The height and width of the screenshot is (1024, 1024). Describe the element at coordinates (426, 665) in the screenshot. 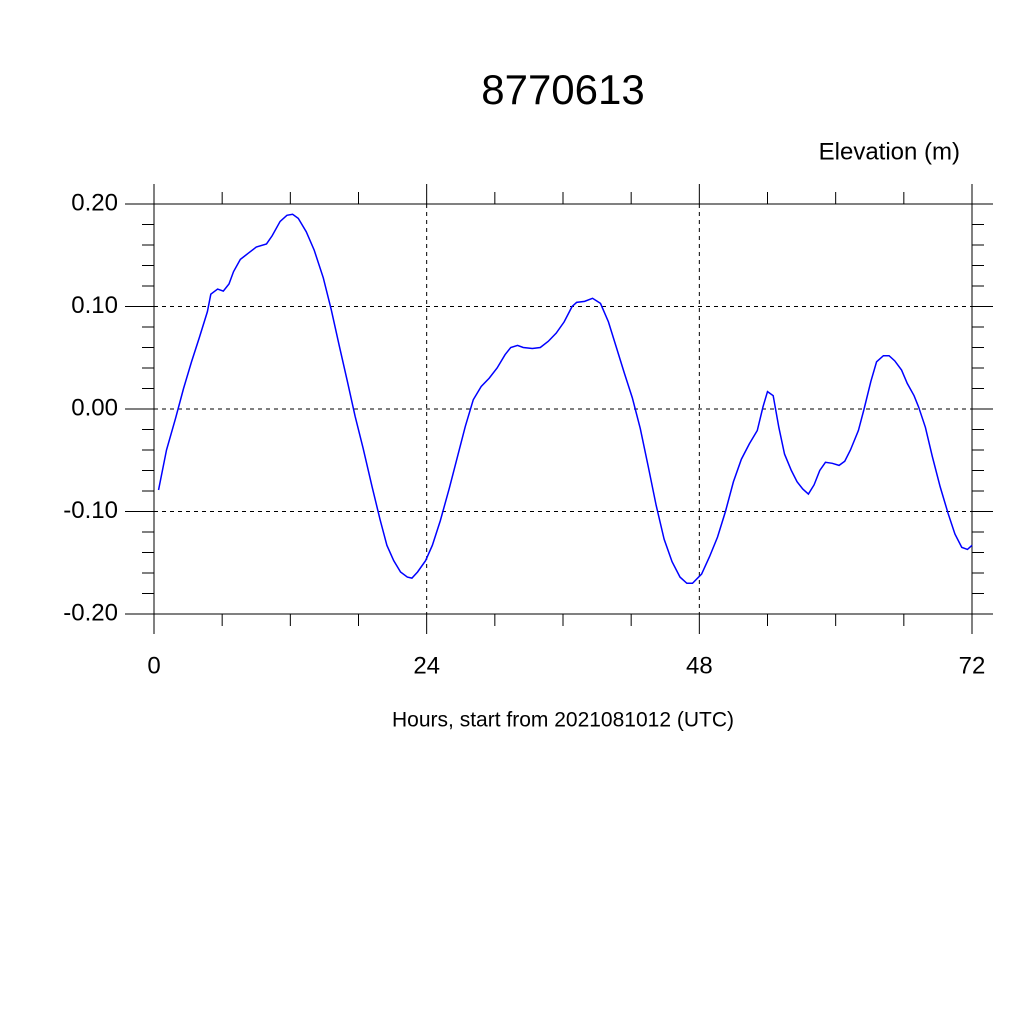

I see `x-tick-label: 24` at that location.